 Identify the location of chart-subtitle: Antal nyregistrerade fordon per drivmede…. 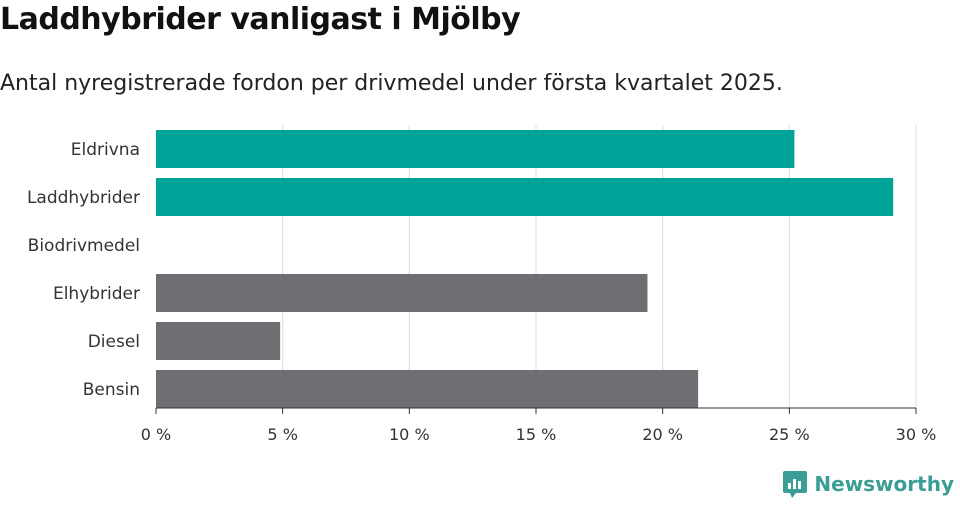
(391, 83).